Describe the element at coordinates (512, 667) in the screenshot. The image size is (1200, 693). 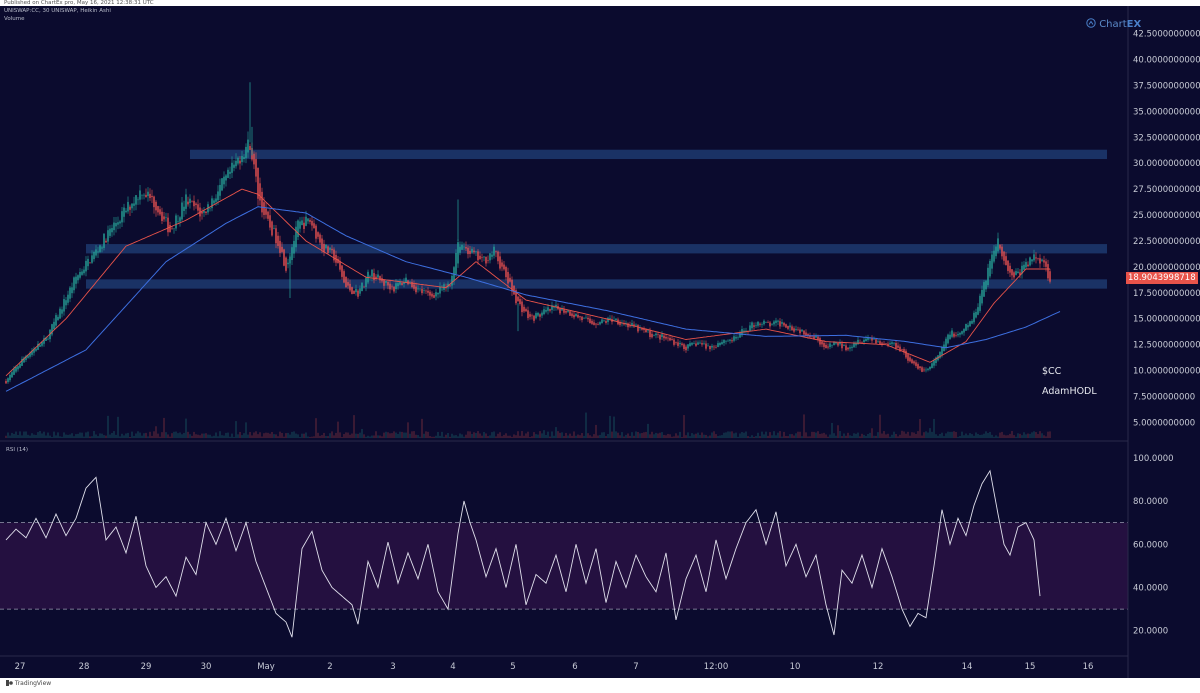
I see `time-tick-label: 5` at that location.